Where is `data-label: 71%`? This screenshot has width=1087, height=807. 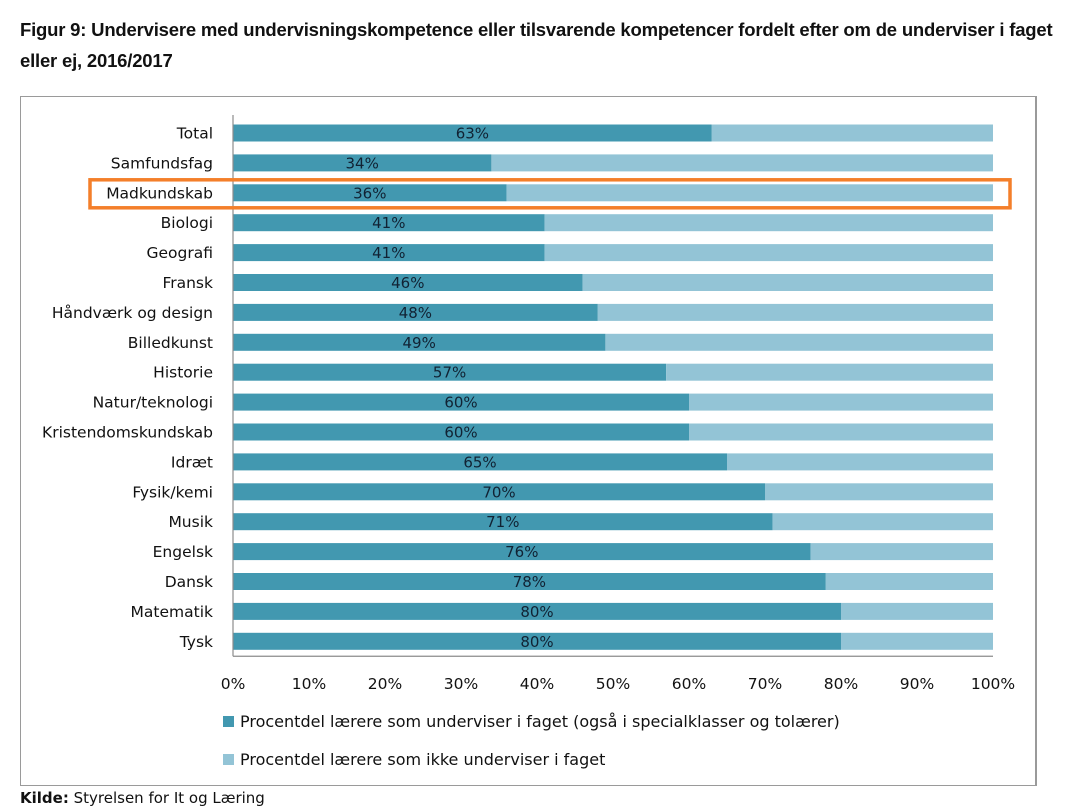 data-label: 71% is located at coordinates (502, 522).